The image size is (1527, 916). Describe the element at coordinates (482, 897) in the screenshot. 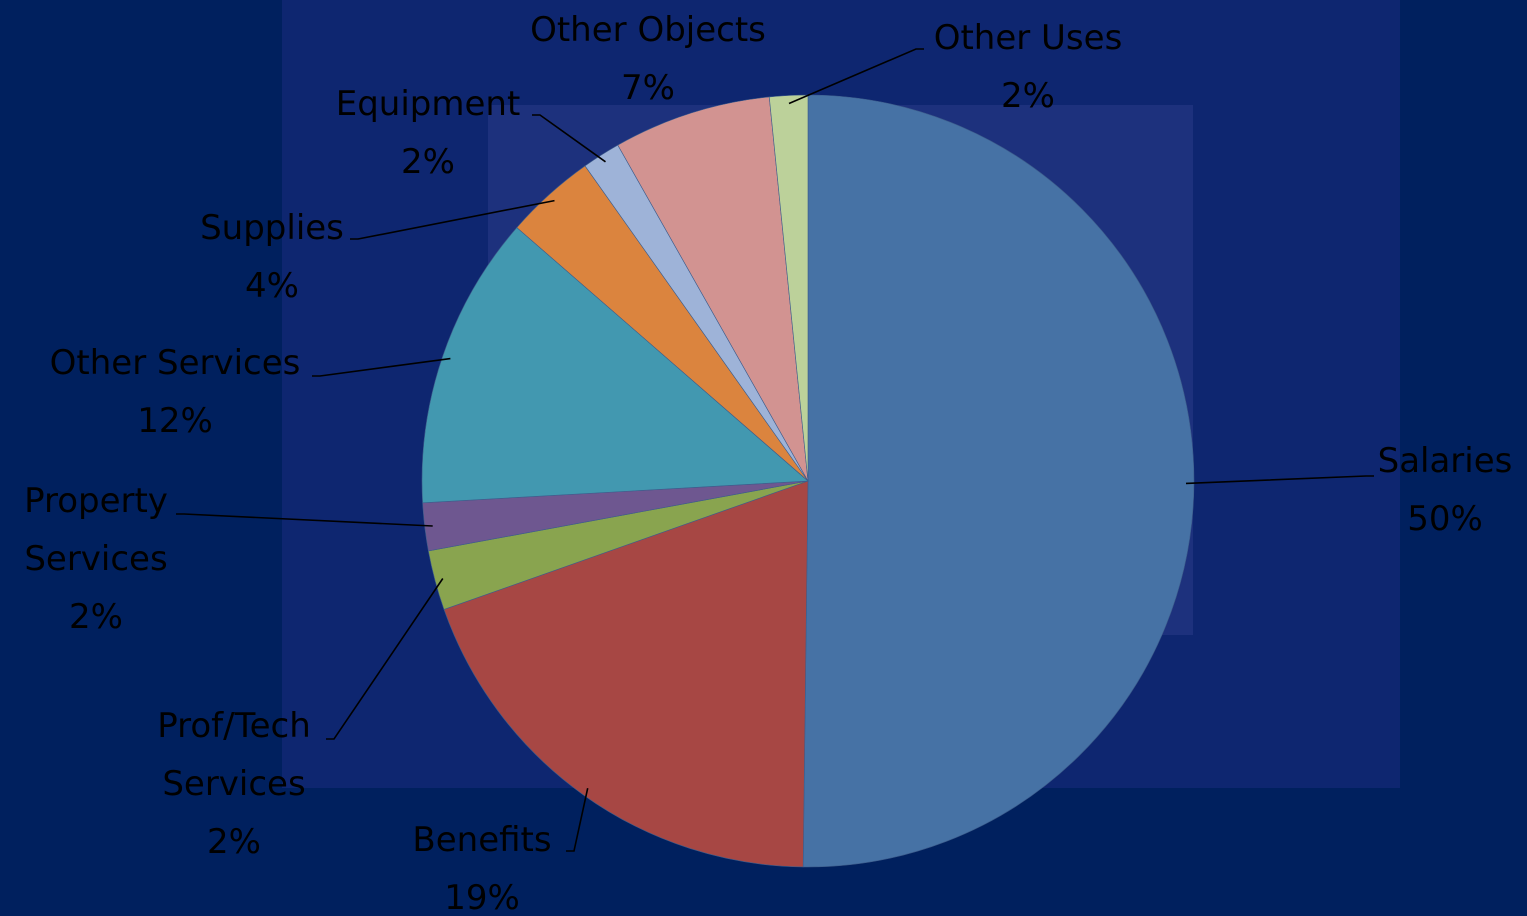

I see `slice-percent-label: 19%` at that location.